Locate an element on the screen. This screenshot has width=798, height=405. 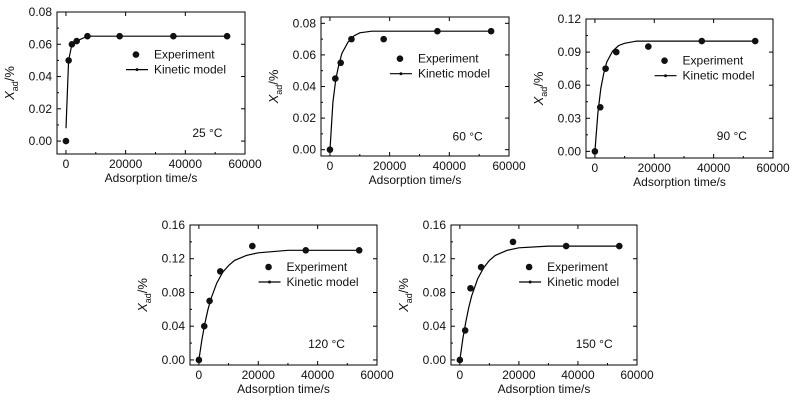
series-line-kinetic-model is located at coordinates (675, 96).